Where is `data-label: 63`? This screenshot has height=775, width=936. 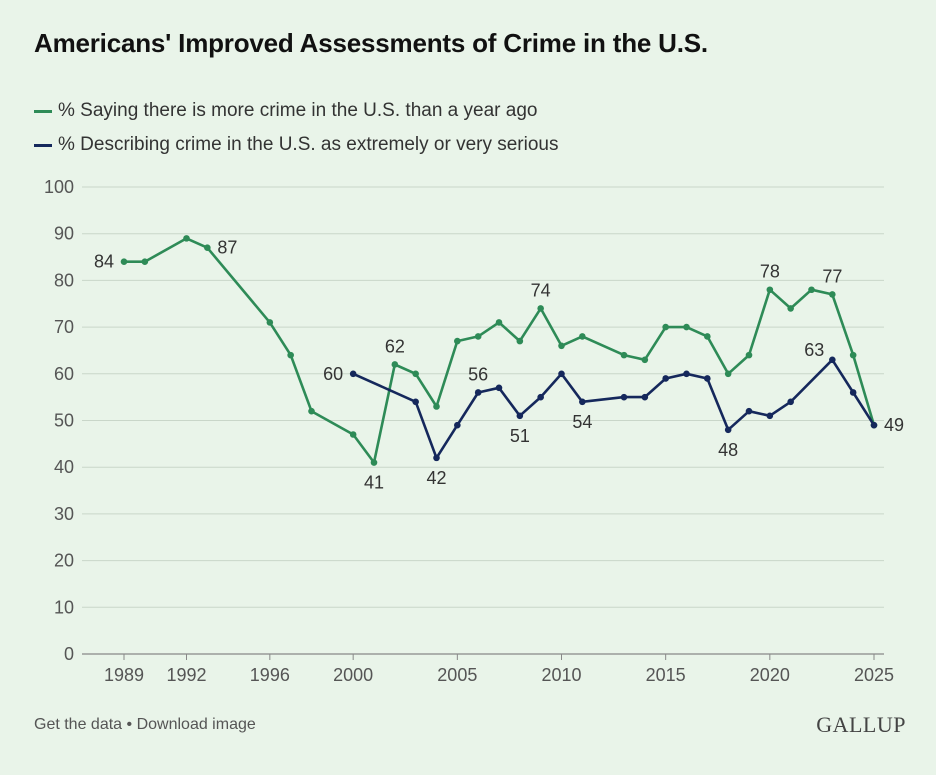
data-label: 63 is located at coordinates (814, 350).